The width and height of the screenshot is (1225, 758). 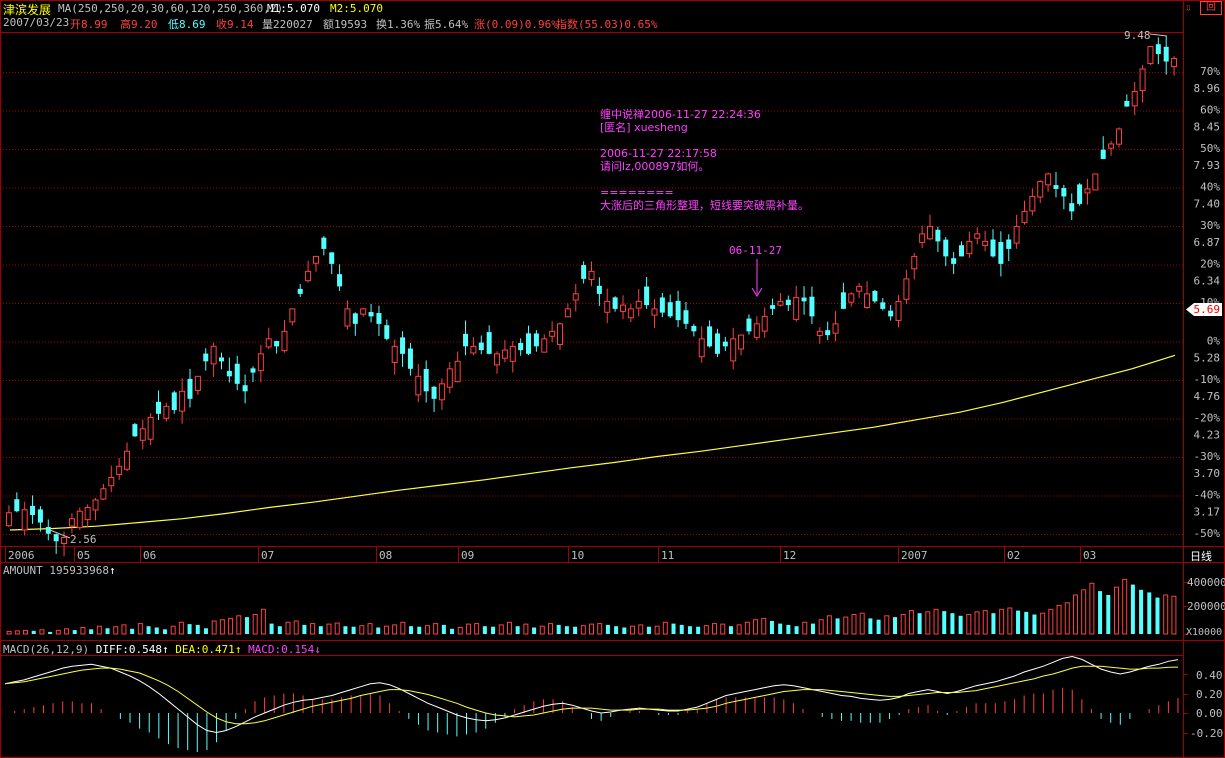 What do you see at coordinates (1209, 694) in the screenshot?
I see `macd-tick-020: 0.20` at bounding box center [1209, 694].